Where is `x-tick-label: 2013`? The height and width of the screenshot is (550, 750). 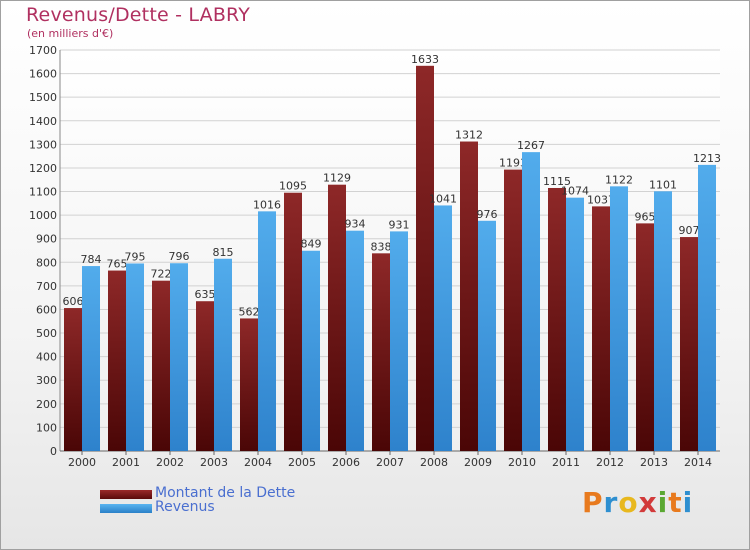
x-tick-label: 2013 is located at coordinates (654, 462).